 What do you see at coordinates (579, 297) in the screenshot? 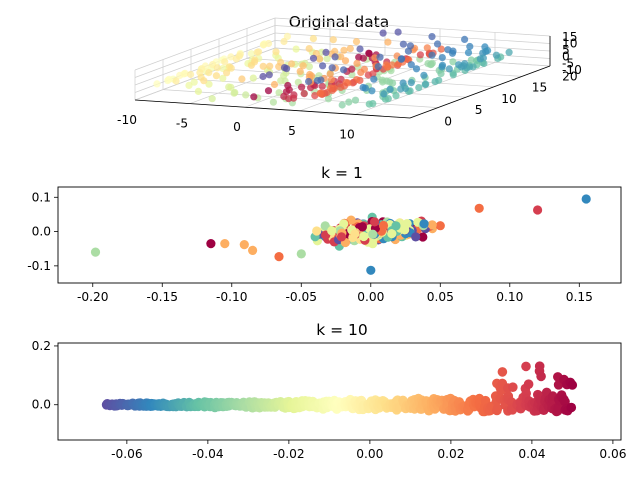
I see `x-tick-label: 0.15` at bounding box center [579, 297].